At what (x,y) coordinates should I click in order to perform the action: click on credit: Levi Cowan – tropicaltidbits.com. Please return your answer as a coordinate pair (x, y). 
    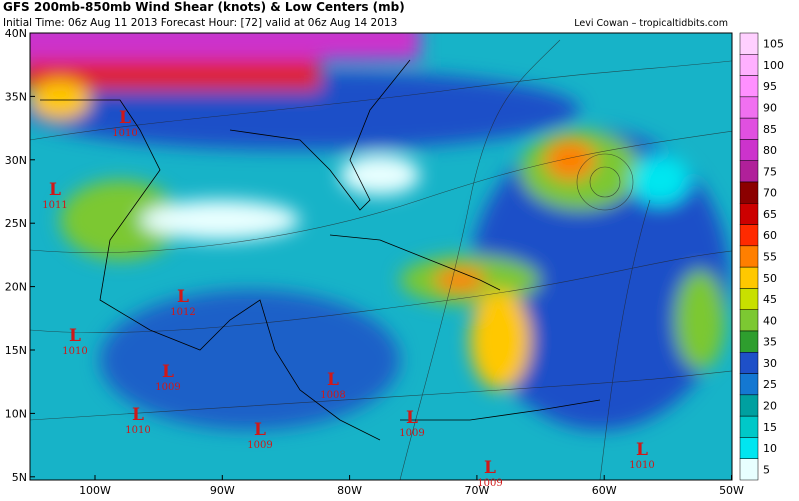
    Looking at the image, I should click on (651, 23).